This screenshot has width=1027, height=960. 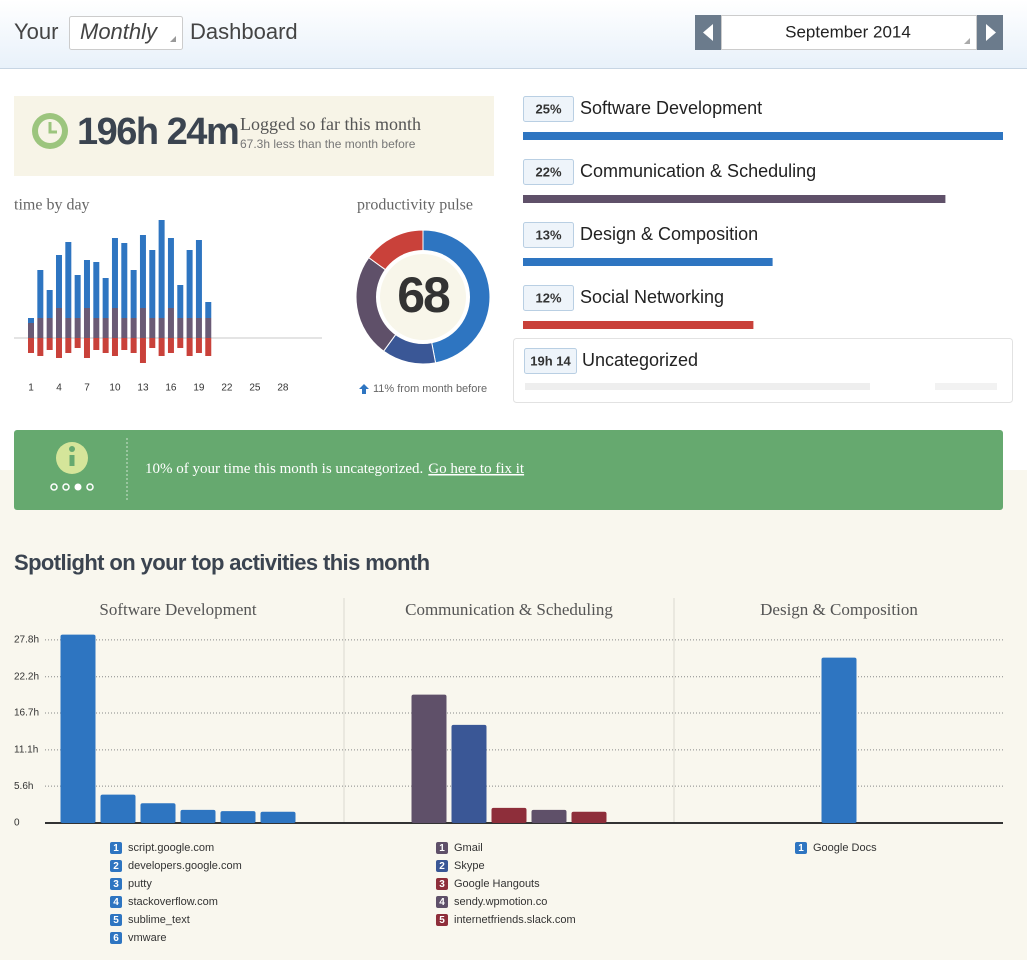 What do you see at coordinates (967, 41) in the screenshot?
I see `date-caret` at bounding box center [967, 41].